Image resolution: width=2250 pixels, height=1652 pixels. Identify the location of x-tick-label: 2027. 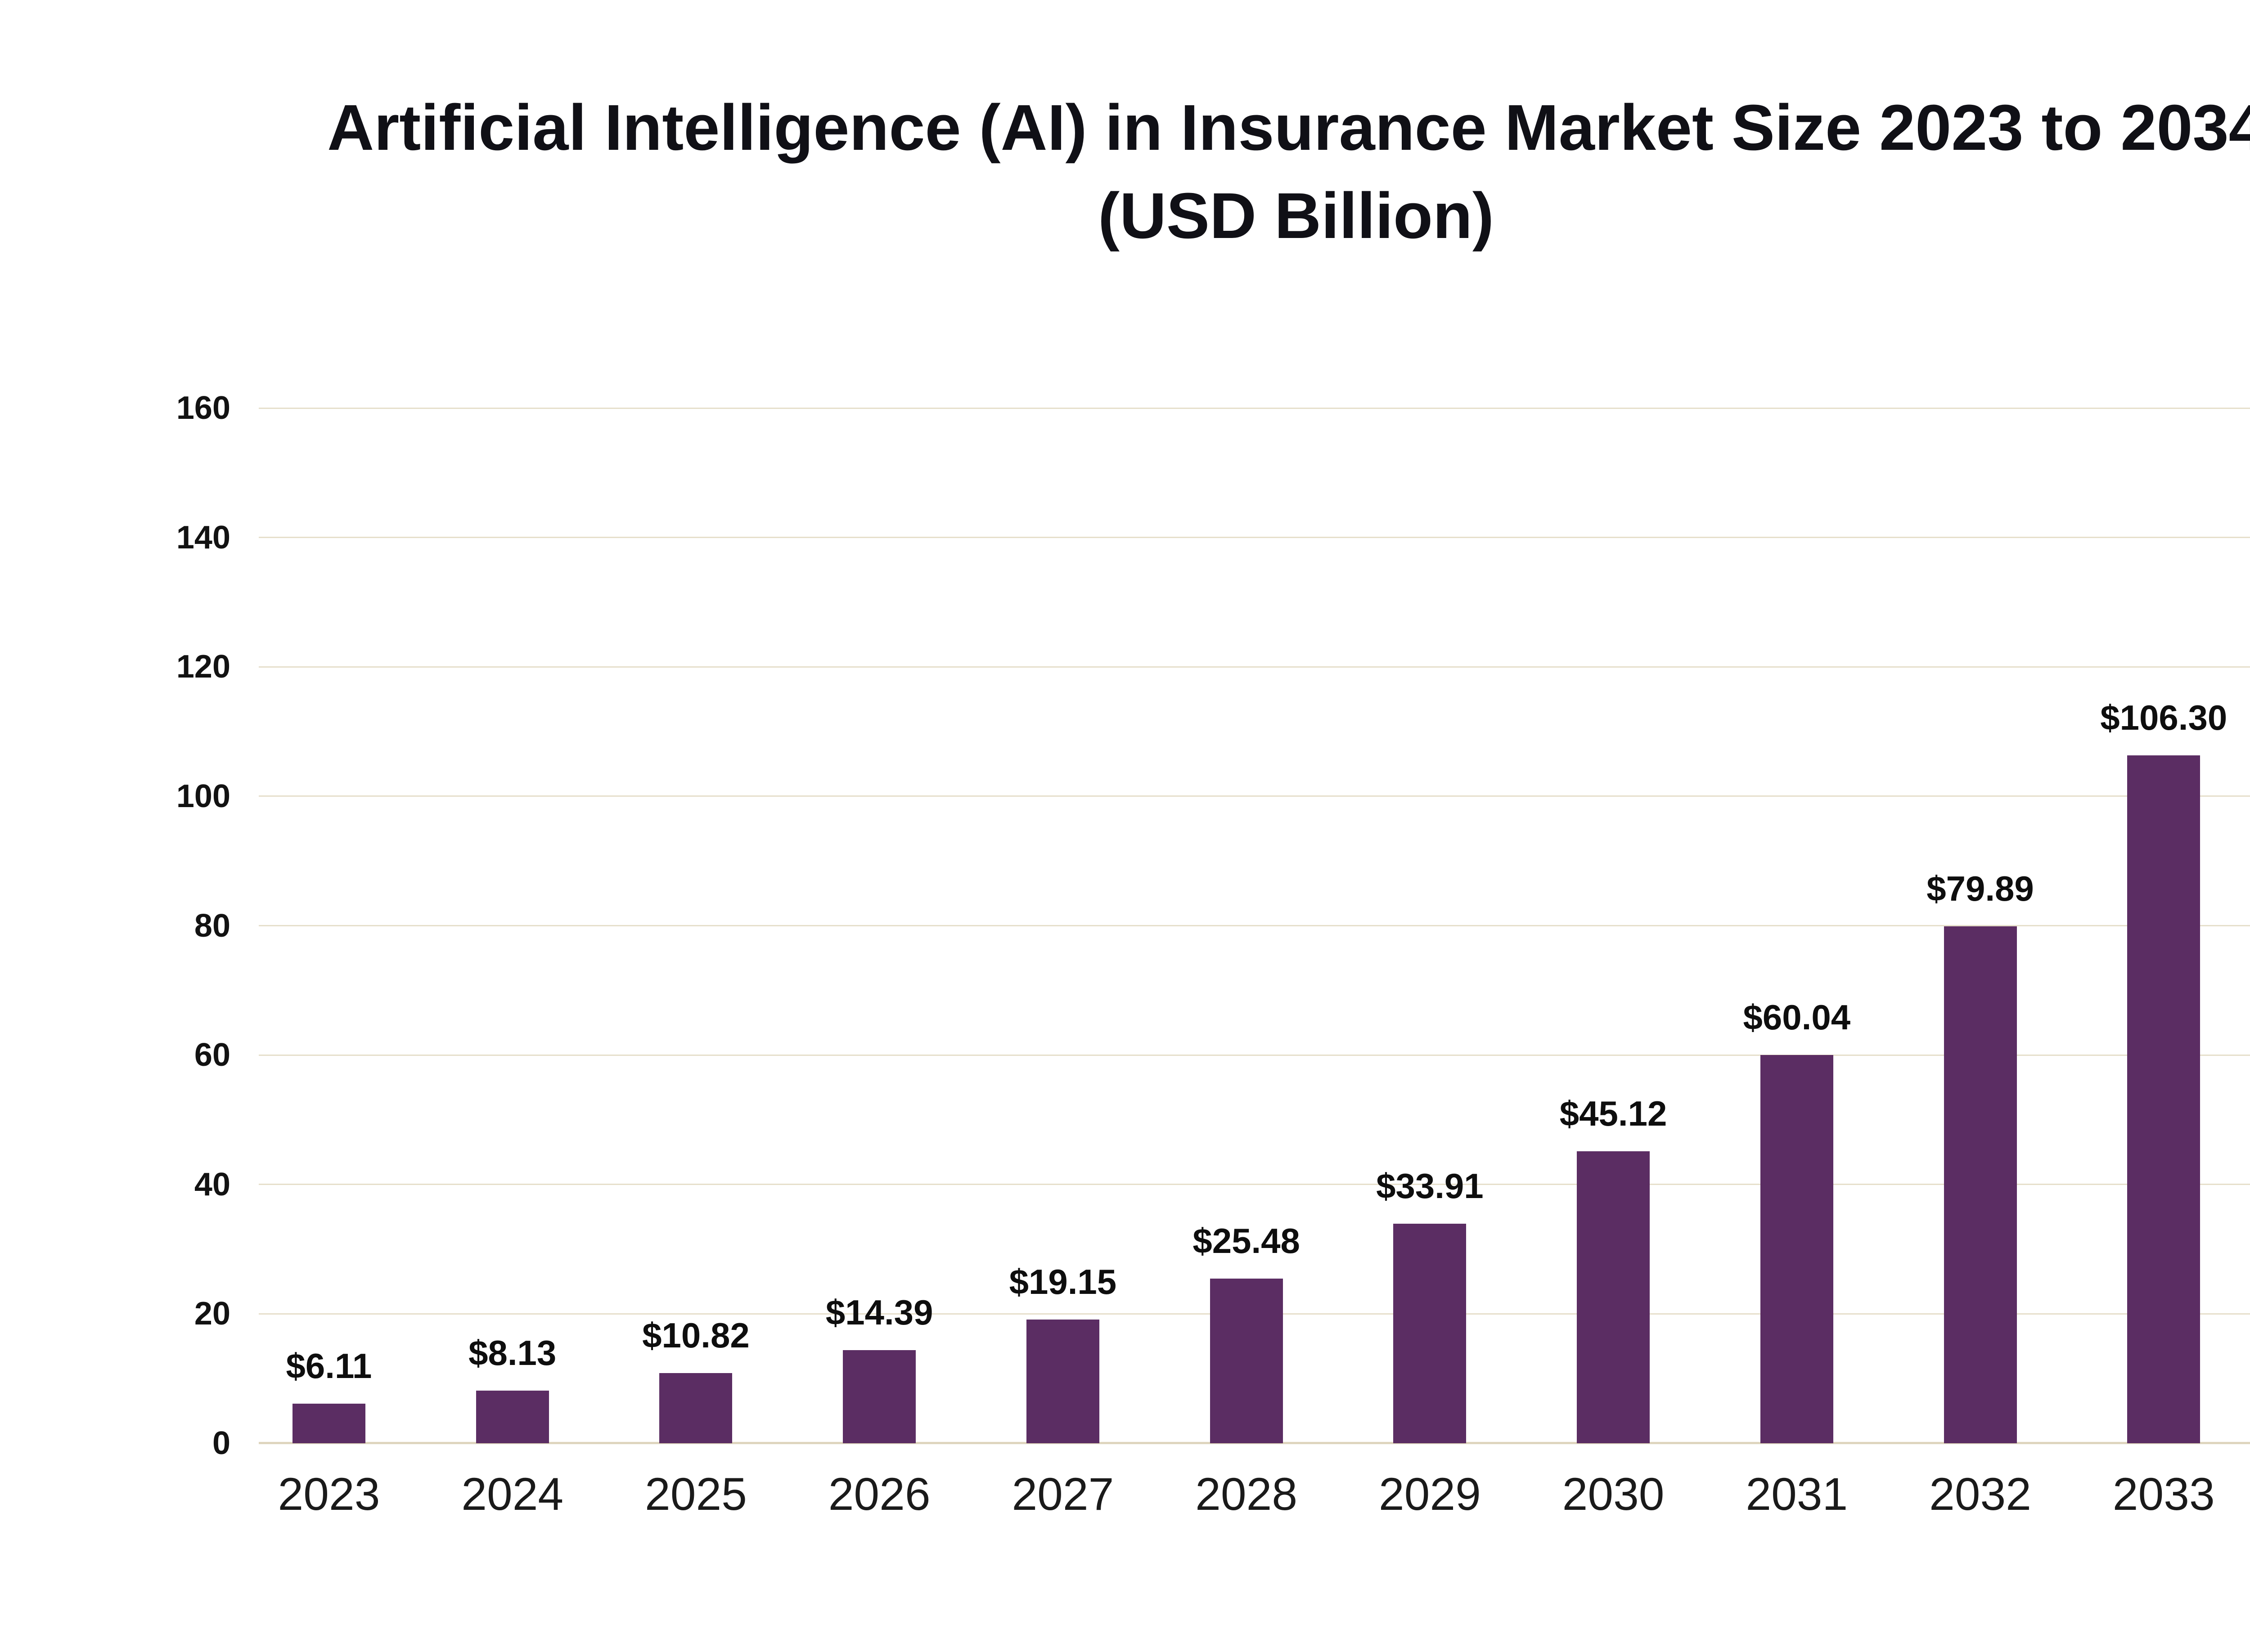
(1063, 1494).